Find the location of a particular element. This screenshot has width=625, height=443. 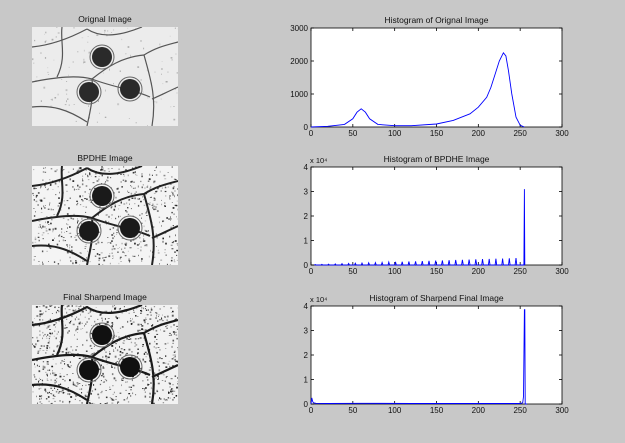

image-title-original: Orignal Image is located at coordinates (105, 19).